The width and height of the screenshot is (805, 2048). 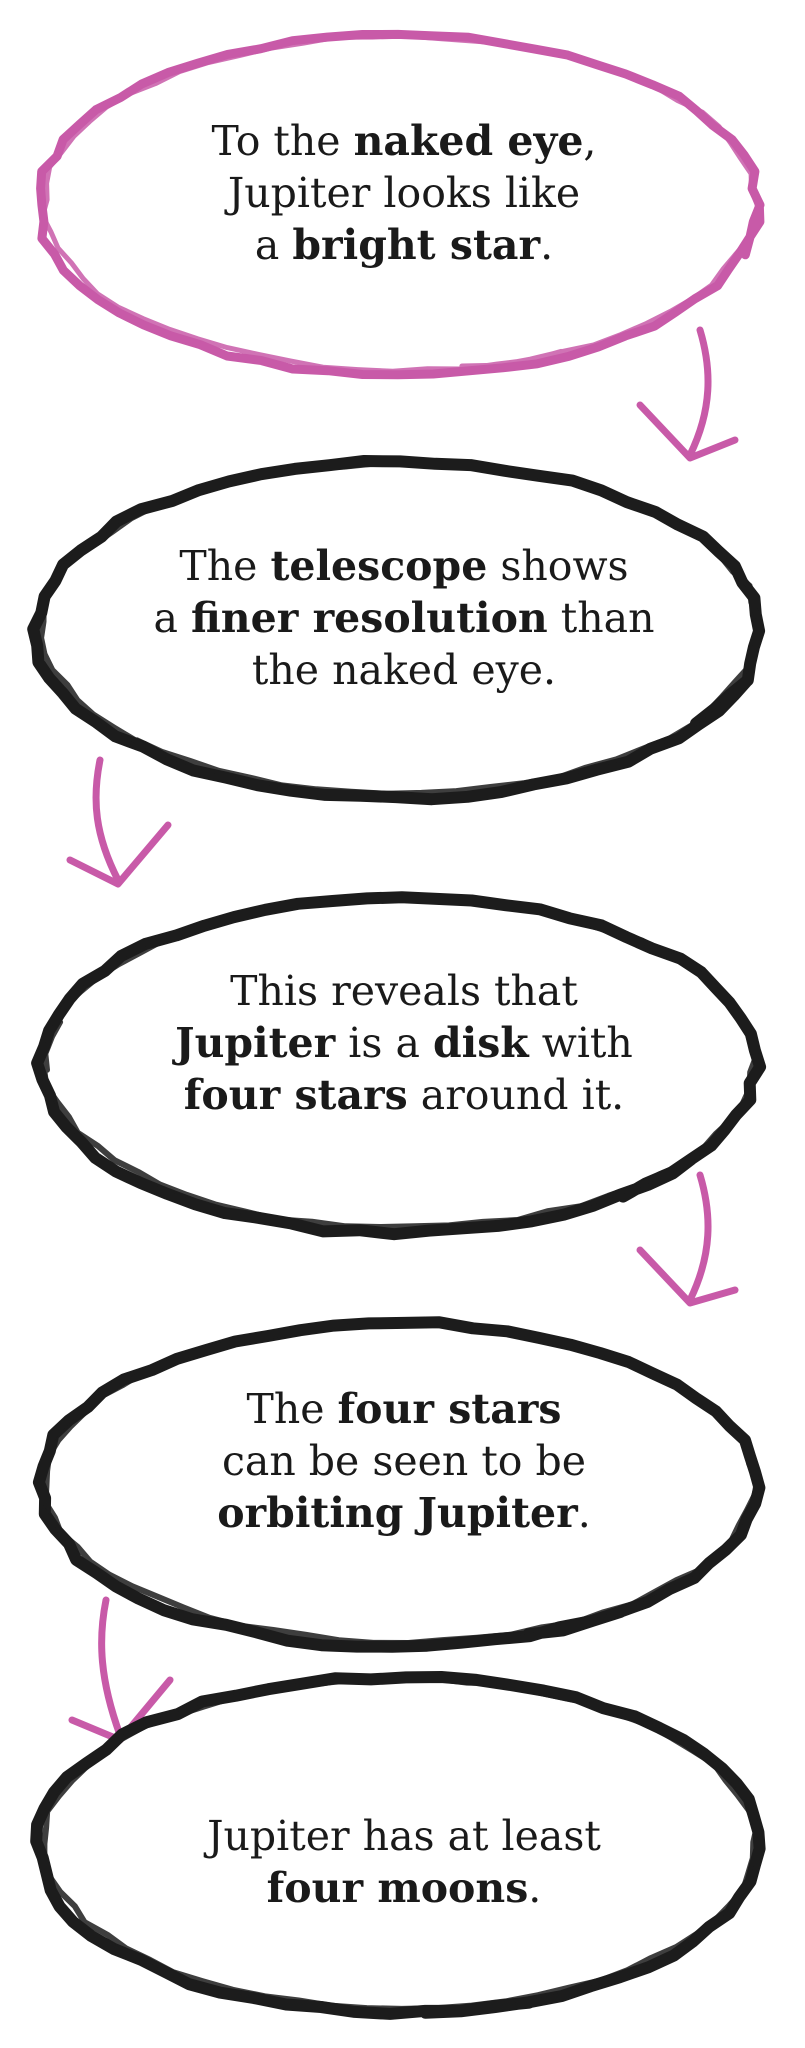 I want to click on text-segment: than, so click(x=601, y=618).